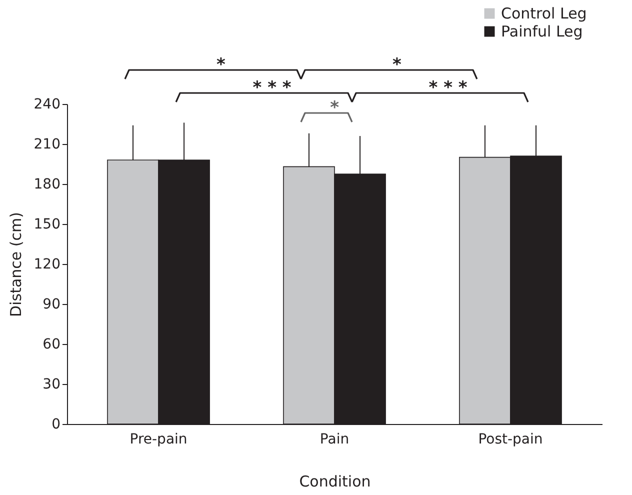 Image resolution: width=632 pixels, height=495 pixels. Describe the element at coordinates (51, 384) in the screenshot. I see `y-tick-label: 30` at that location.